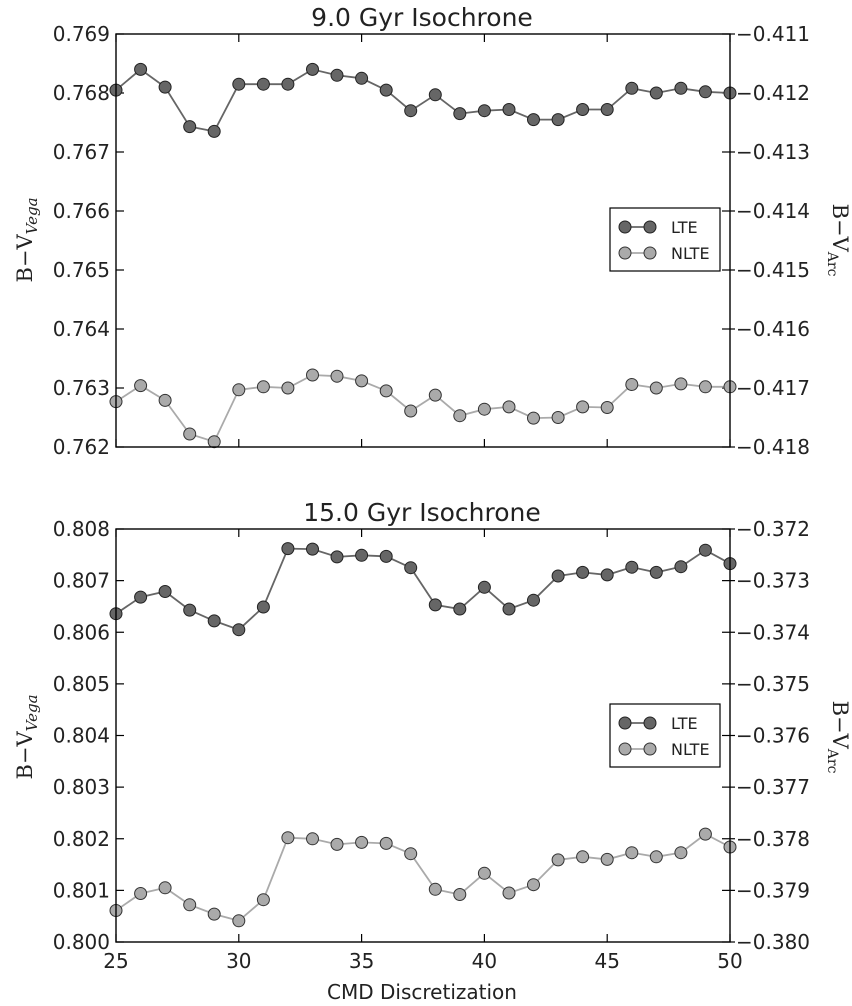 Image resolution: width=852 pixels, height=1006 pixels. Describe the element at coordinates (27, 736) in the screenshot. I see `y-axis-label: B−VVega` at that location.